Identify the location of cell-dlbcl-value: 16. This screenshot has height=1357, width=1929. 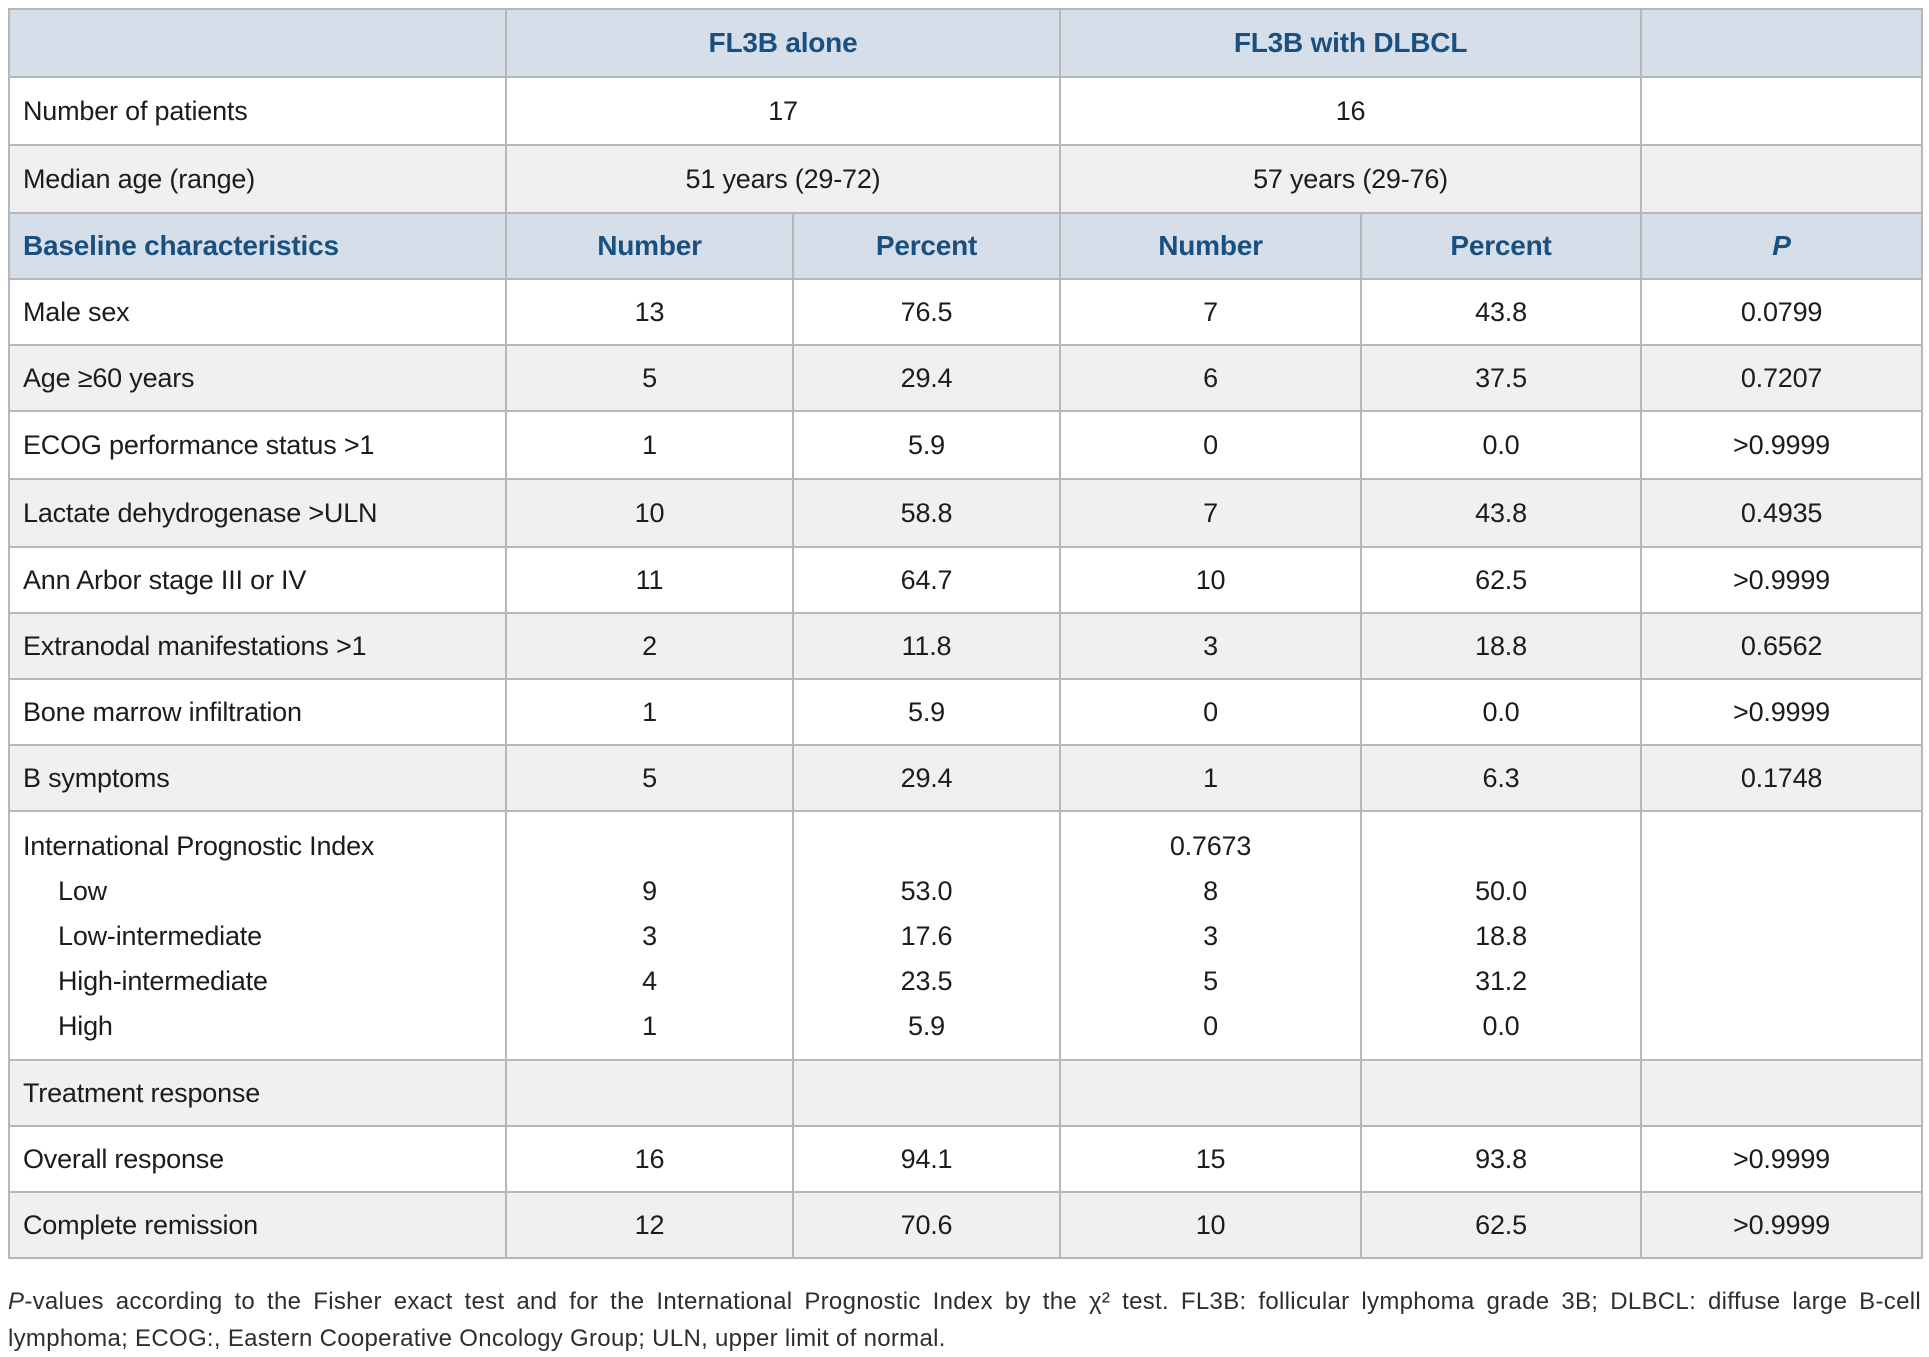
(1351, 111).